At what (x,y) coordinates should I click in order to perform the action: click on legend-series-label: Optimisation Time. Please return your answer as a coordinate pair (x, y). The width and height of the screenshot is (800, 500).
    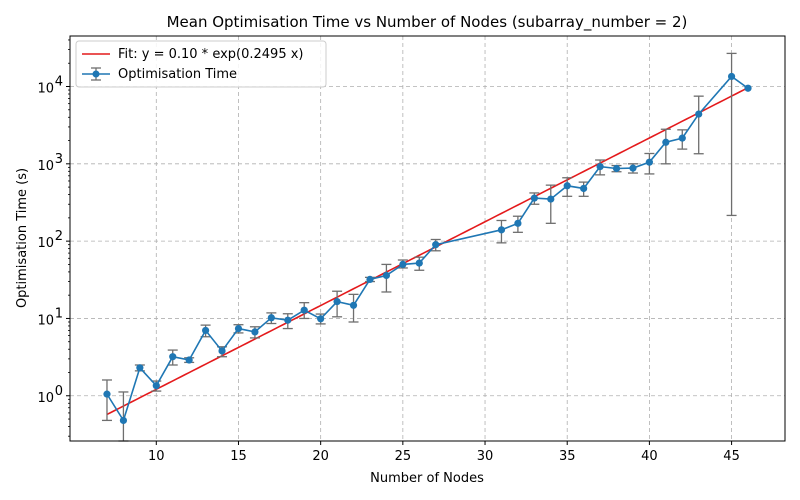
    Looking at the image, I should click on (177, 74).